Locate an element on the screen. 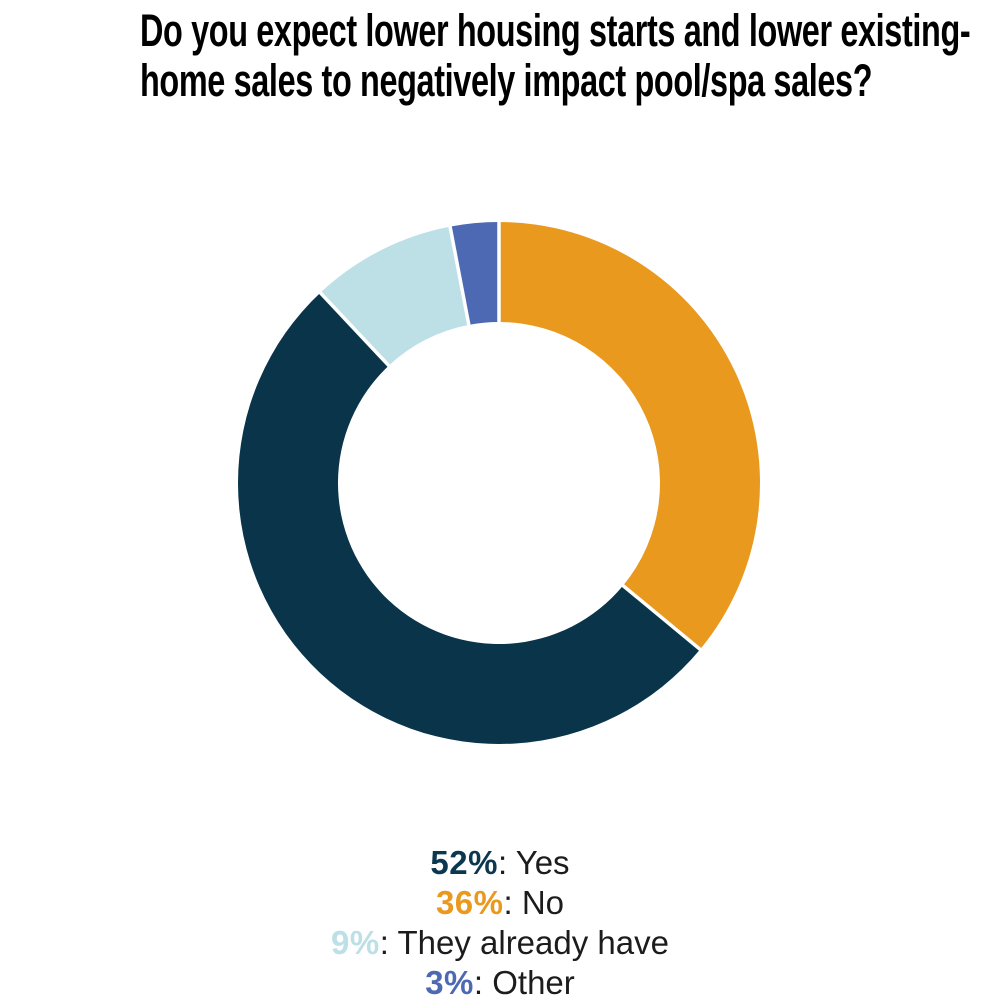  legend-label: : Other is located at coordinates (524, 982).